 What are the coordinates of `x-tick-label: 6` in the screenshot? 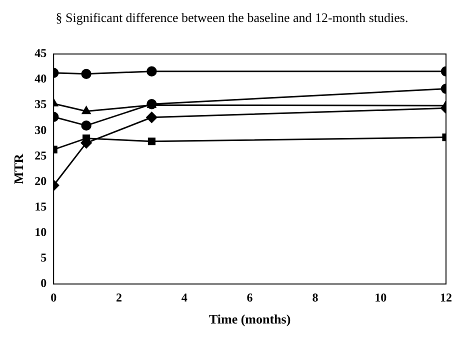 It's located at (249, 297).